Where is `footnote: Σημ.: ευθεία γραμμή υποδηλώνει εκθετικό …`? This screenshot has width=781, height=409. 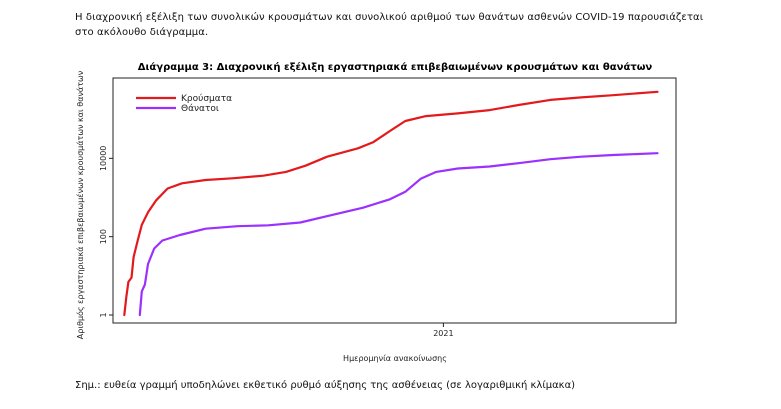 footnote: Σημ.: ευθεία γραμμή υποδηλώνει εκθετικό … is located at coordinates (325, 385).